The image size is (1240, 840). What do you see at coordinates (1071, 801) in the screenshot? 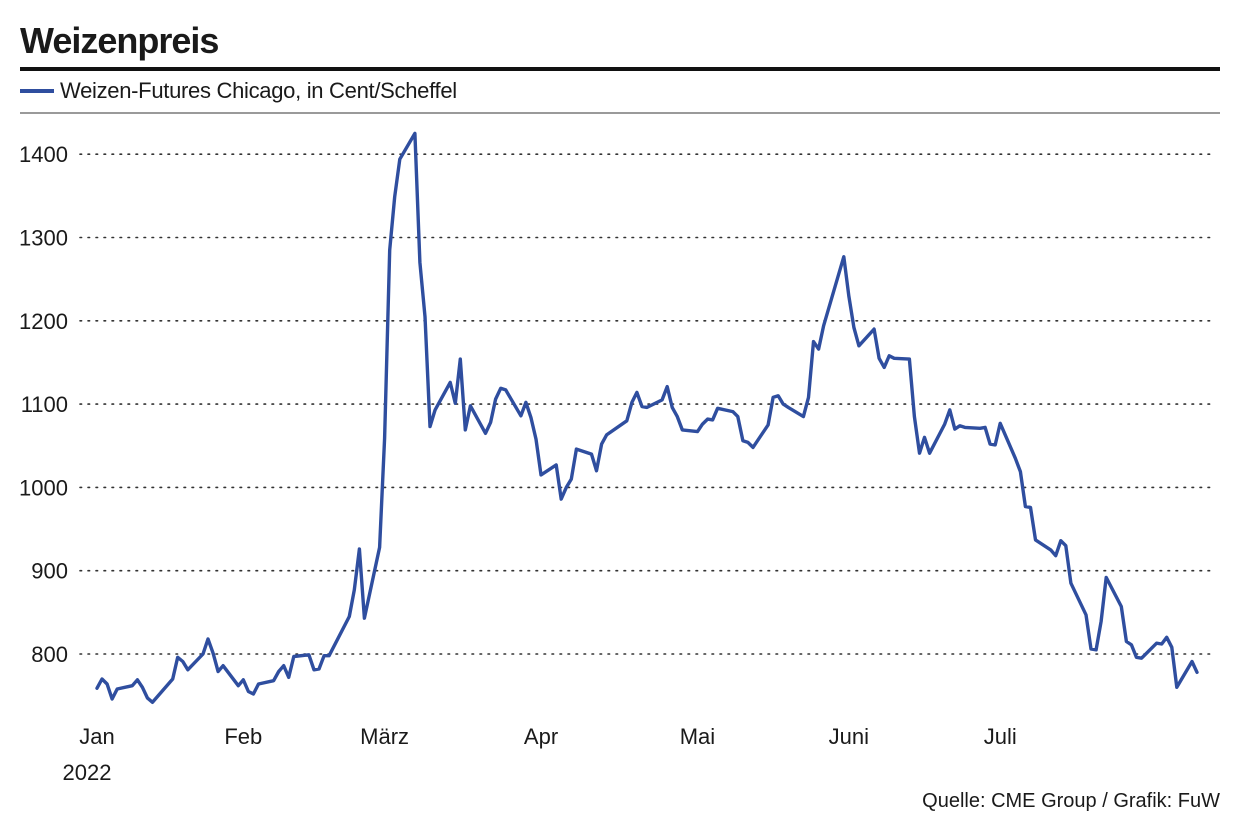
I see `source-note: Quelle: CME Group / Grafik: FuW` at bounding box center [1071, 801].